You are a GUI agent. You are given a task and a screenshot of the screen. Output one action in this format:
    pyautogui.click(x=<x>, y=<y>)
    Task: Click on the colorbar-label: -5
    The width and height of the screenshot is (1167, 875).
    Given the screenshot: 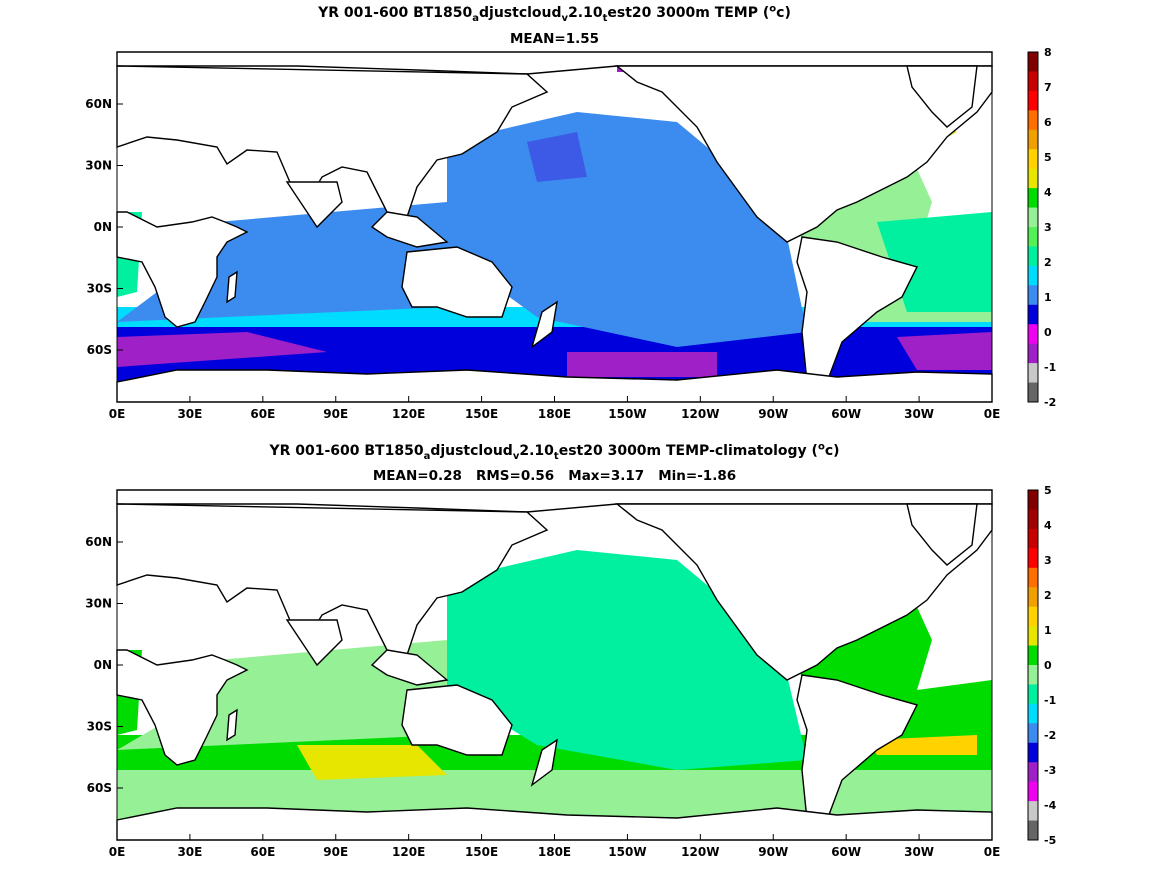 What is the action you would take?
    pyautogui.click(x=1050, y=840)
    